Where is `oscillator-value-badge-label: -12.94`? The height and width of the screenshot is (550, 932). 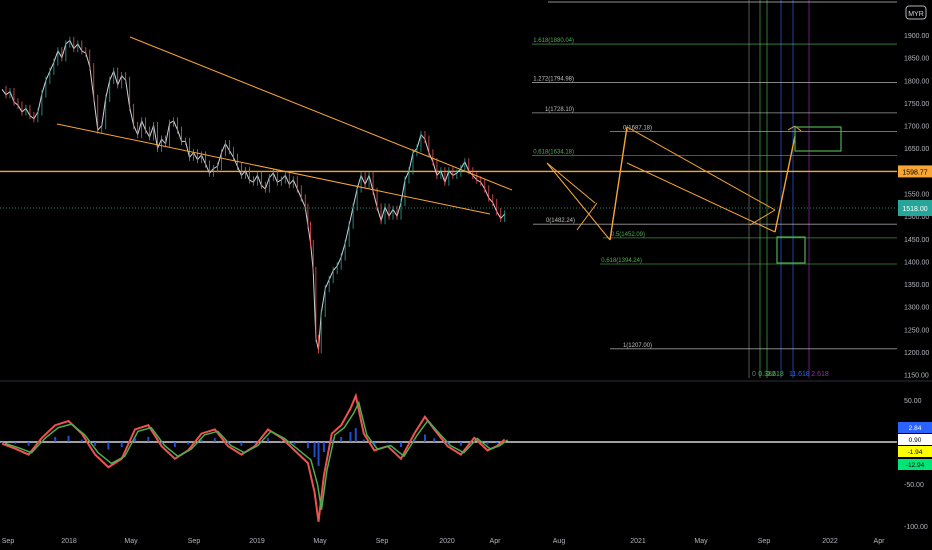
oscillator-value-badge-label: -12.94 is located at coordinates (915, 465).